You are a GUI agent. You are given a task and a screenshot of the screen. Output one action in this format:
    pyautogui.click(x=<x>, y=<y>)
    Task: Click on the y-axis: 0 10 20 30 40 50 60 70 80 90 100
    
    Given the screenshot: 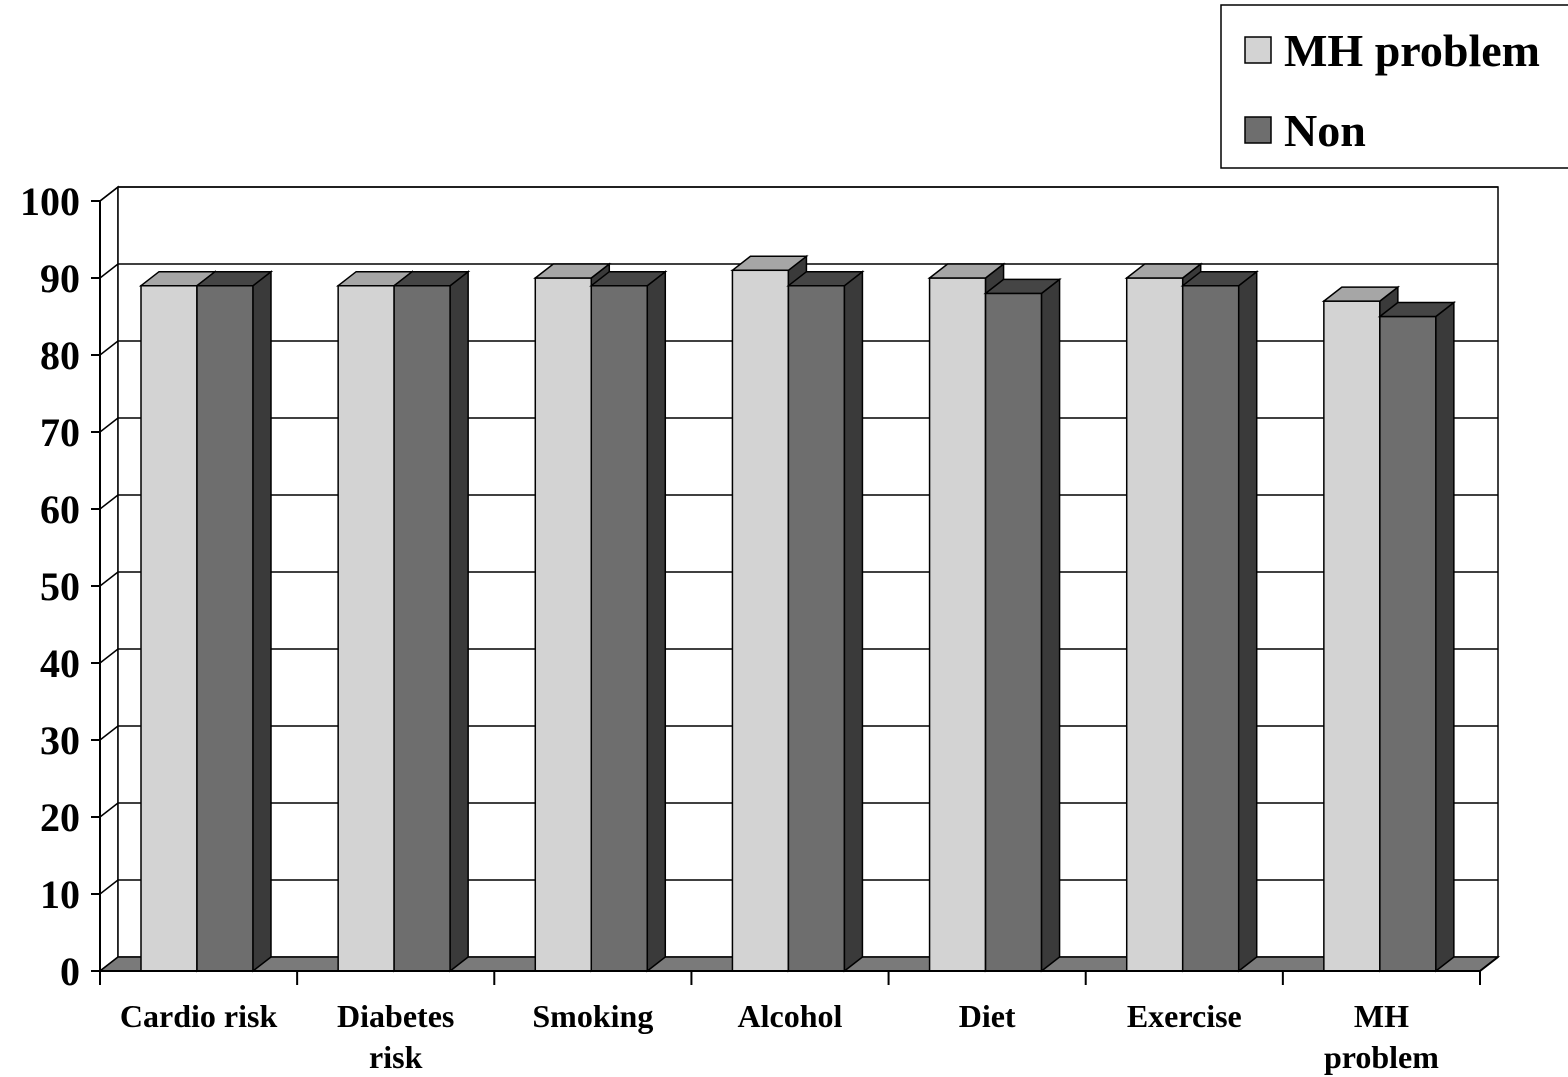 What is the action you would take?
    pyautogui.click(x=60, y=586)
    